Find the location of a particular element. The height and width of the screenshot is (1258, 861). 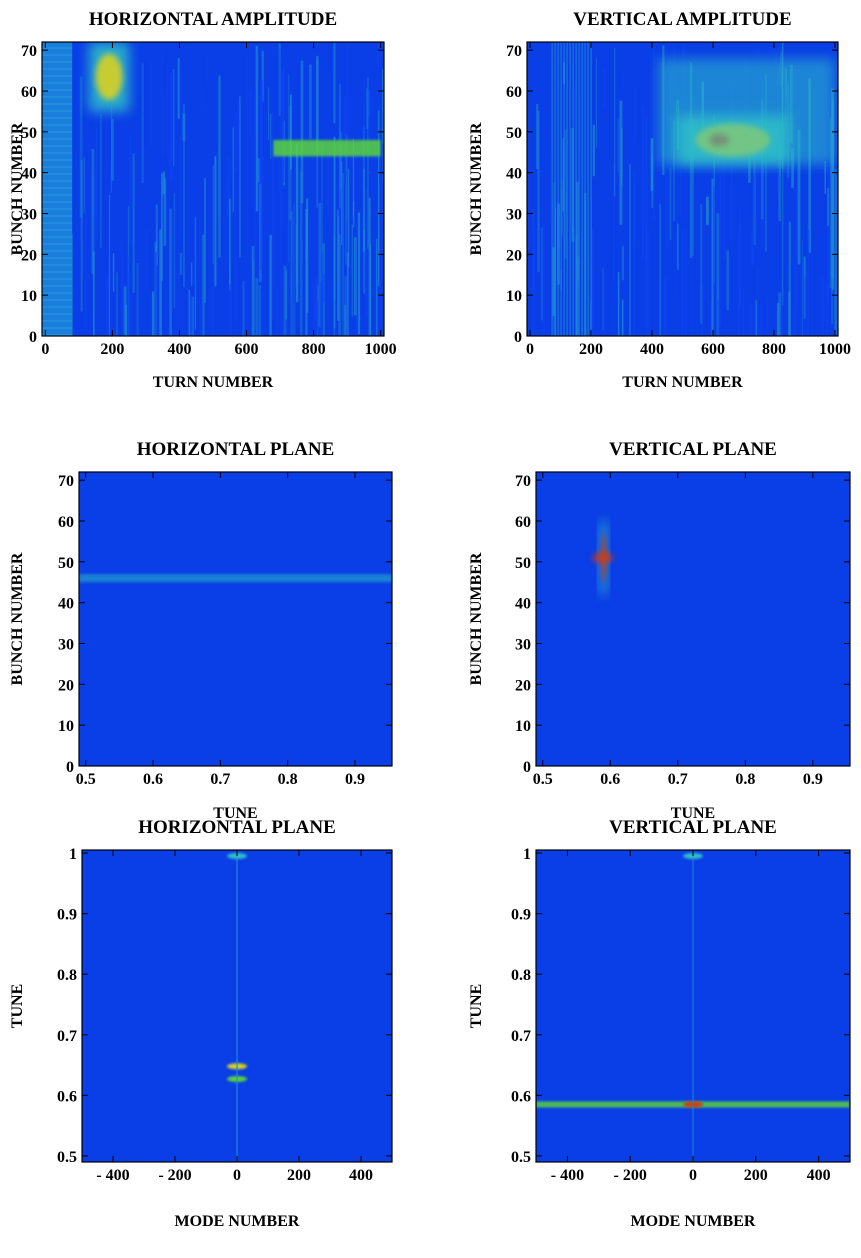

y-tick-label: 0.8 is located at coordinates (521, 975).